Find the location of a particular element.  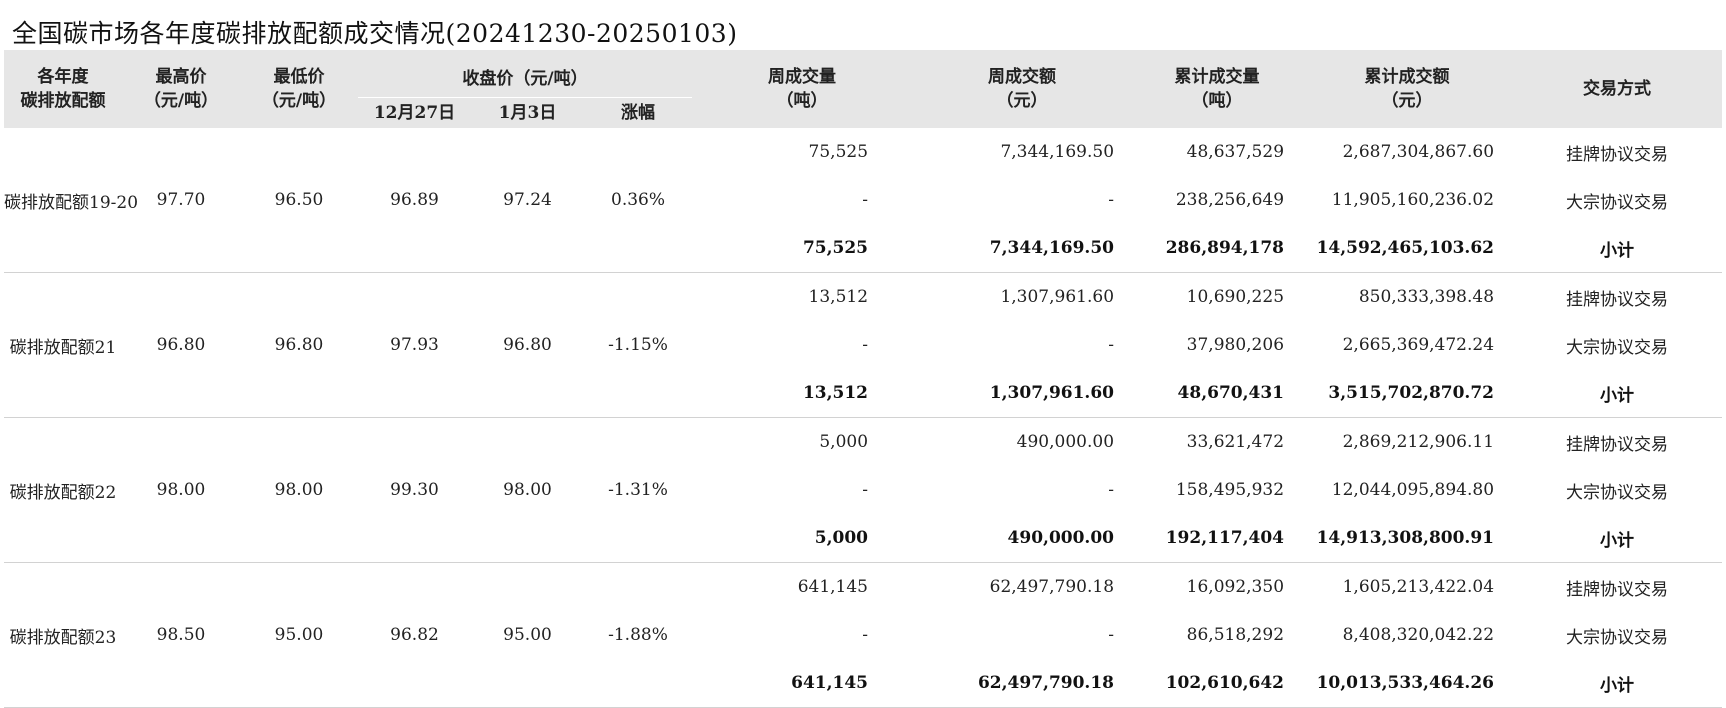

table-row: - - 37,980,206 2,665,369,472.24 大宗协议交易 is located at coordinates (863, 345).